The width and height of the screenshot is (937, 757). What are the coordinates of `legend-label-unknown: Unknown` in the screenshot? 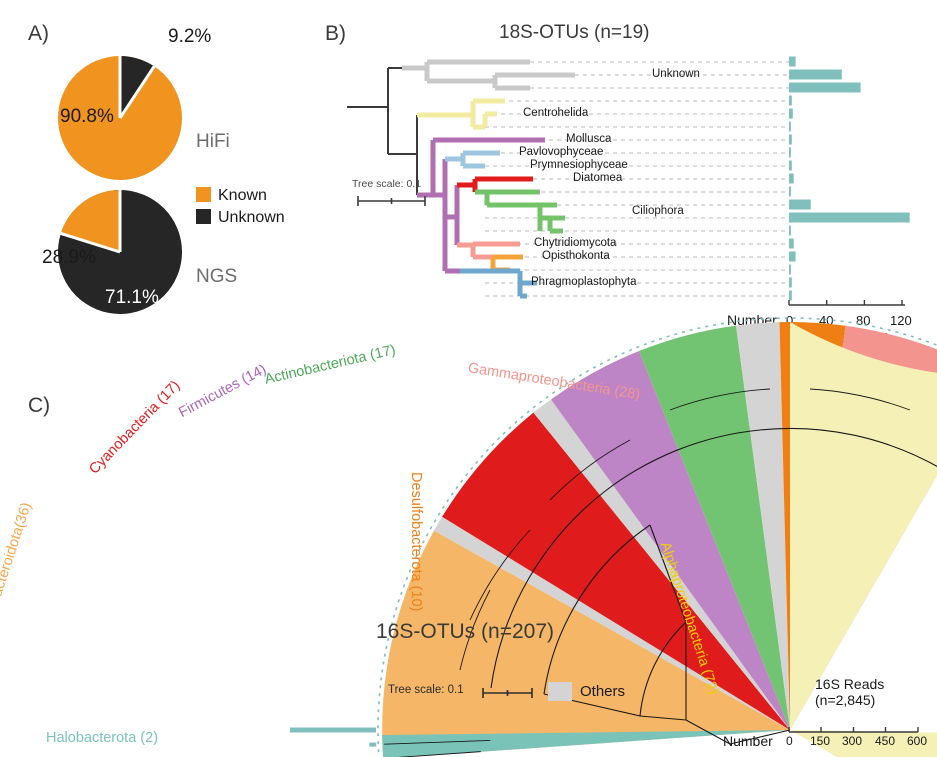 It's located at (251, 217).